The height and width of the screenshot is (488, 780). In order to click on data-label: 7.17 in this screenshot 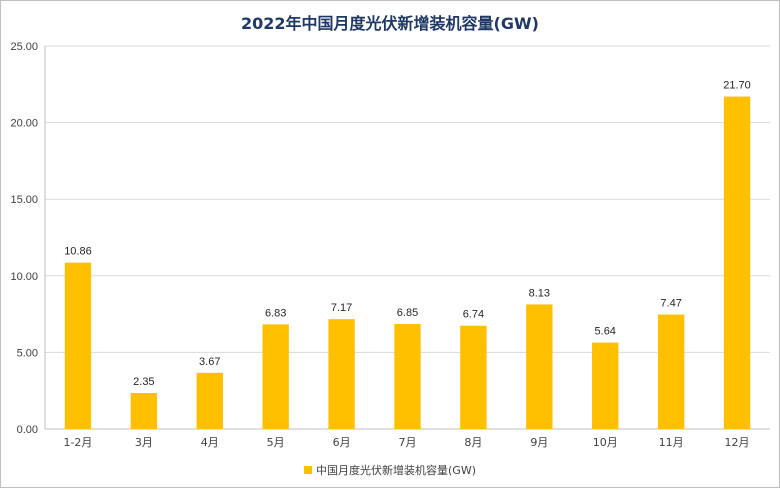, I will do `click(341, 308)`.